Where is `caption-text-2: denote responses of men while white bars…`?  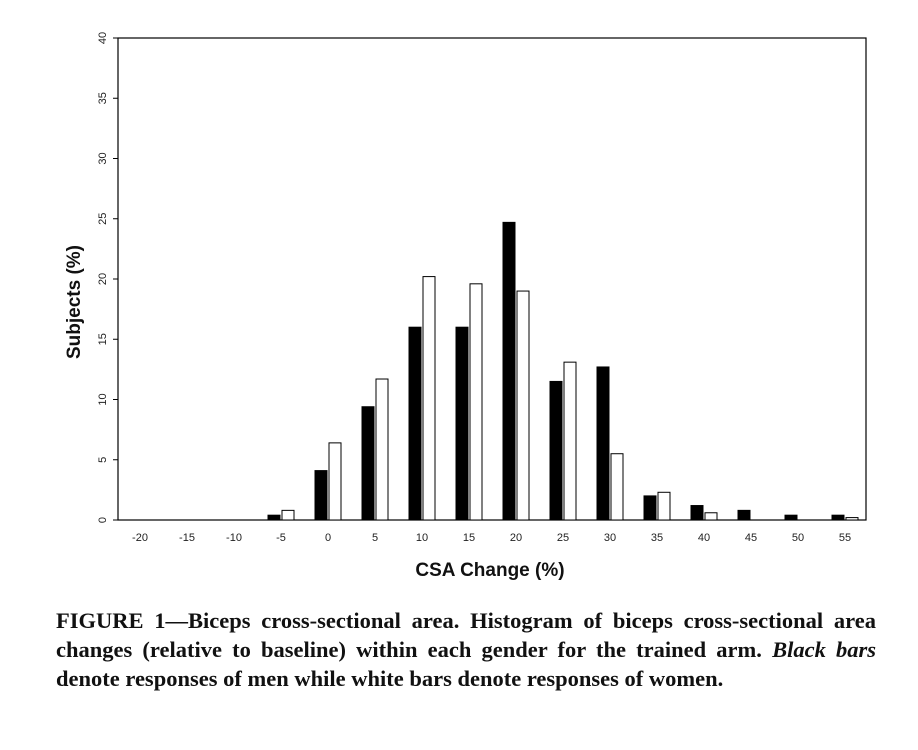 caption-text-2: denote responses of men while white bars… is located at coordinates (390, 678).